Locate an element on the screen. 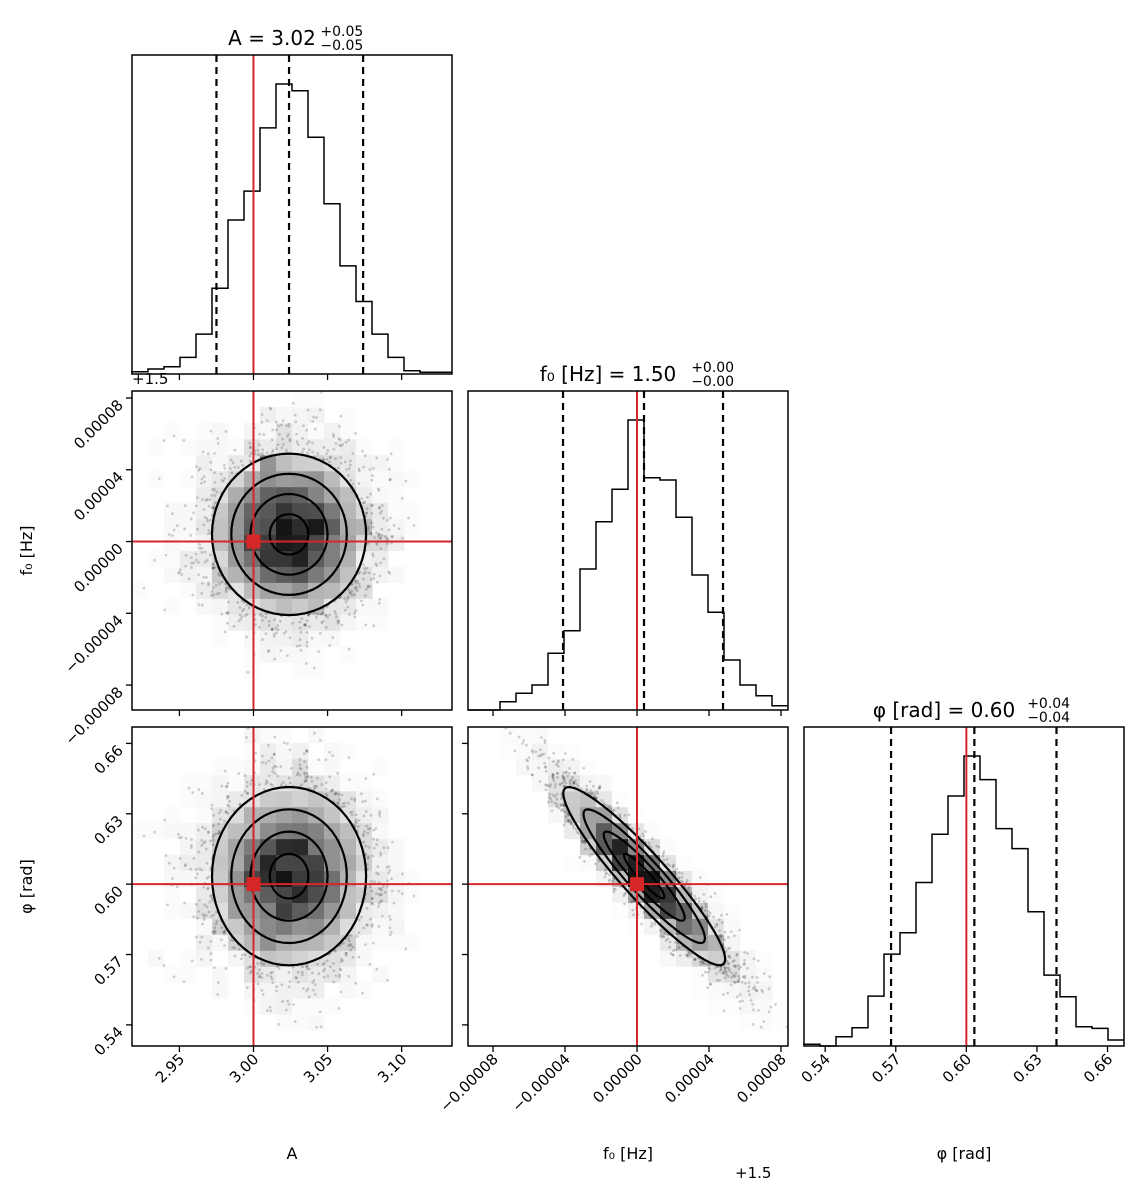  panel-hist-A: A = 3.02 +0.05−0.05 is located at coordinates (292, 199).